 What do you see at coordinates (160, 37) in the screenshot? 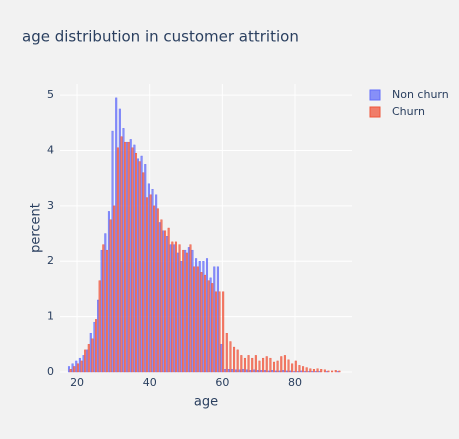
I see `chart-title: age distribution in customer attrition` at bounding box center [160, 37].